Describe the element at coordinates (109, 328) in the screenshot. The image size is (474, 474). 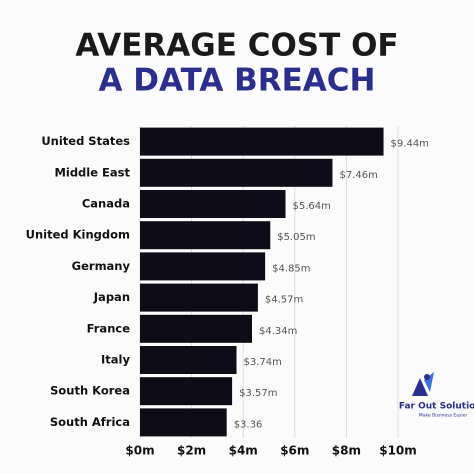
I see `y-tick-label: France` at that location.